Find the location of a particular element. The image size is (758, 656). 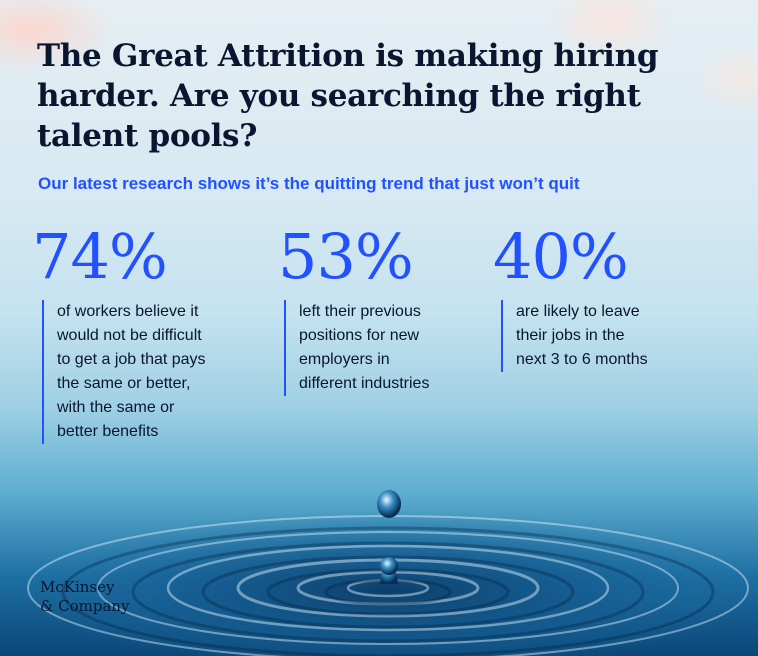

logo-line-1: McKinsey is located at coordinates (77, 587).